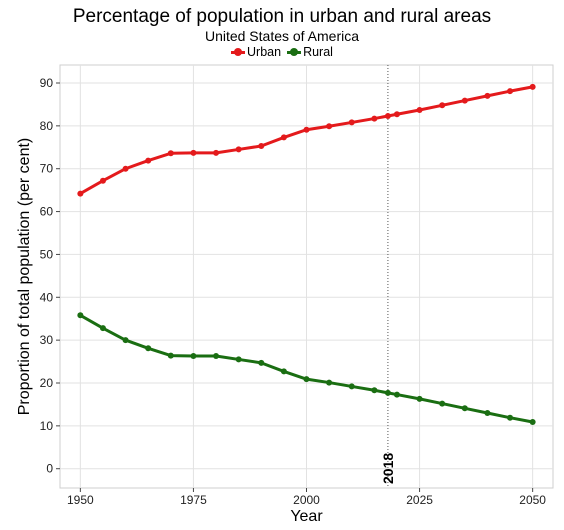  I want to click on legend: Urban Rural, so click(282, 52).